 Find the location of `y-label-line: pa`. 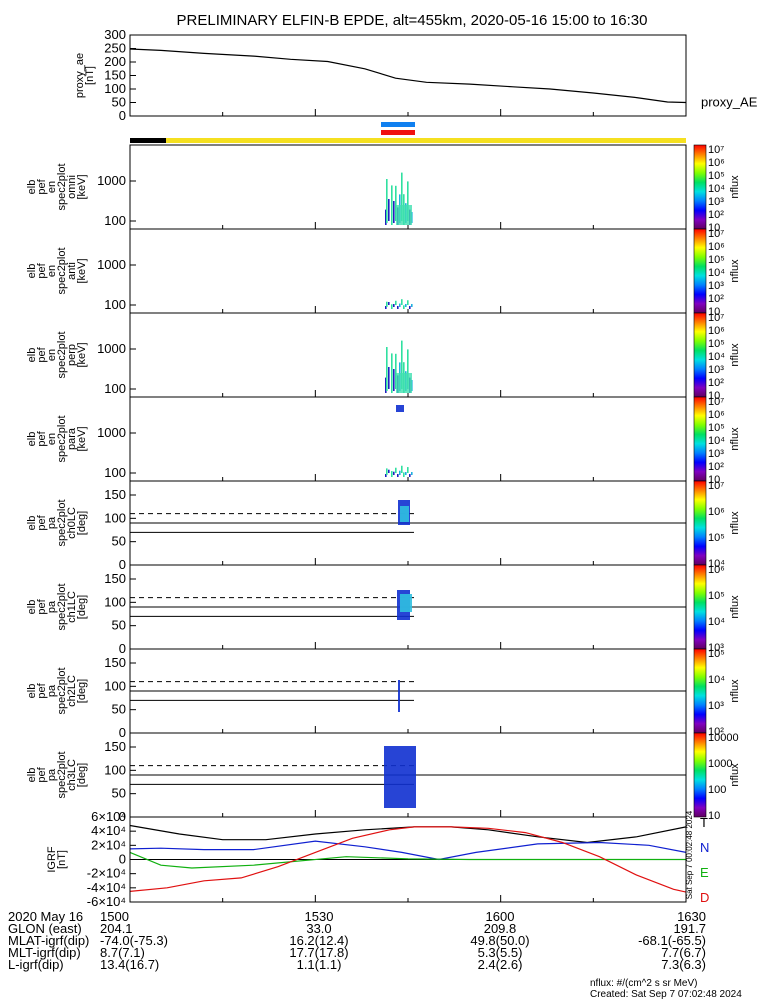

y-label-line: pa is located at coordinates (52, 774).